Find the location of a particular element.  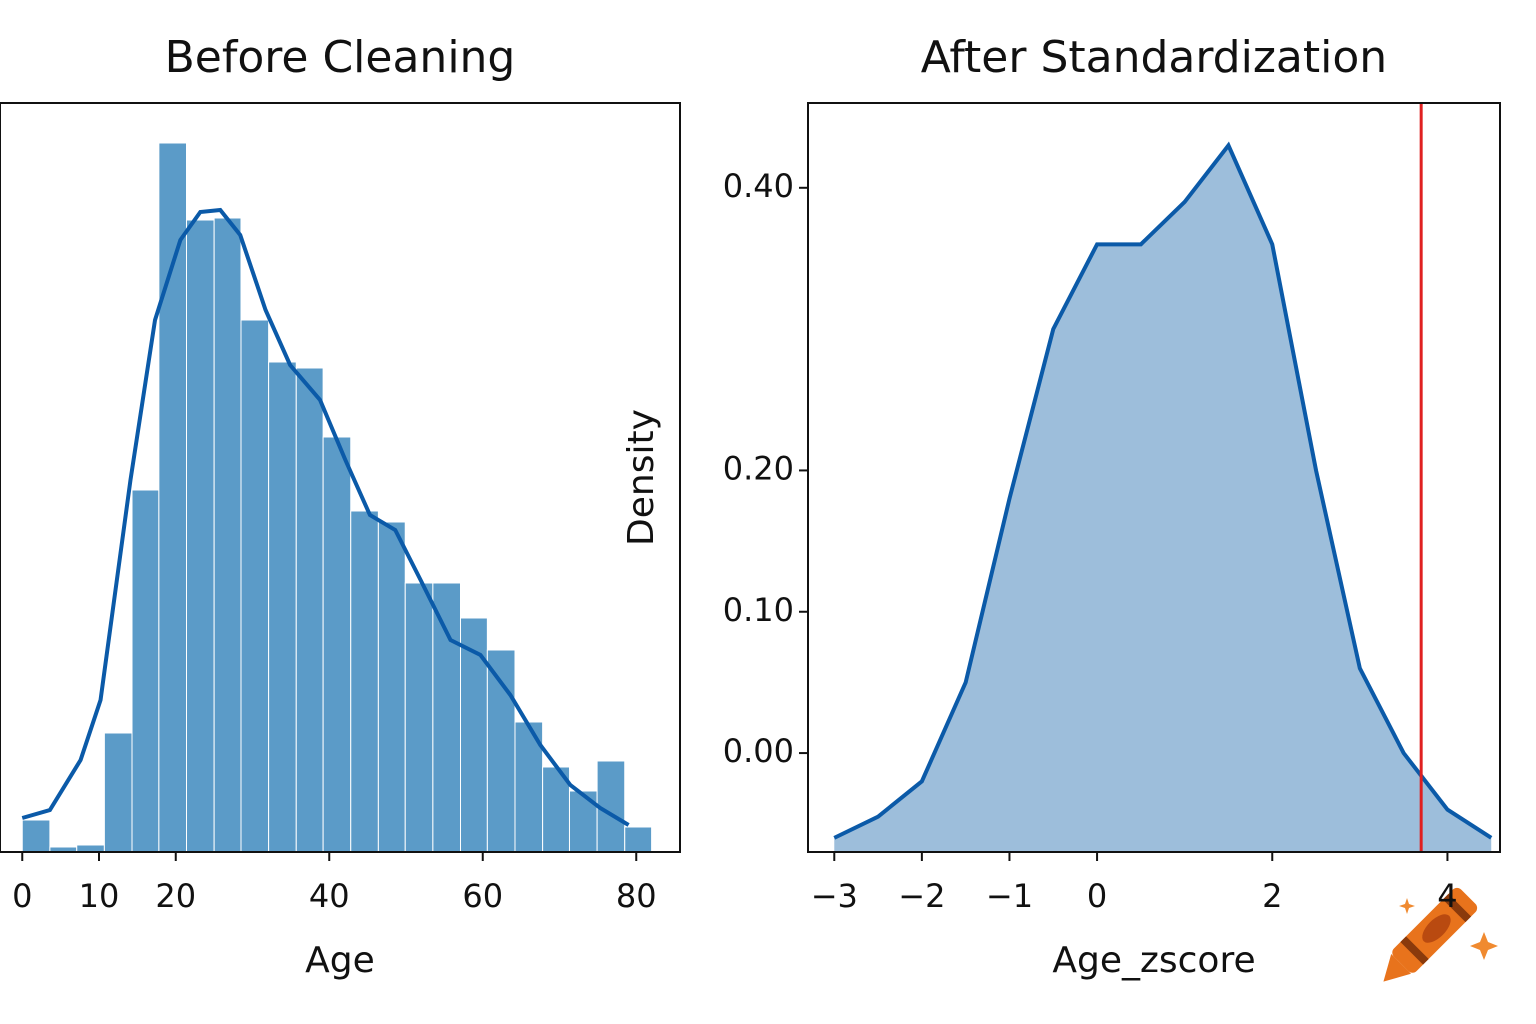

x-tick-label: −1 is located at coordinates (1009, 896).